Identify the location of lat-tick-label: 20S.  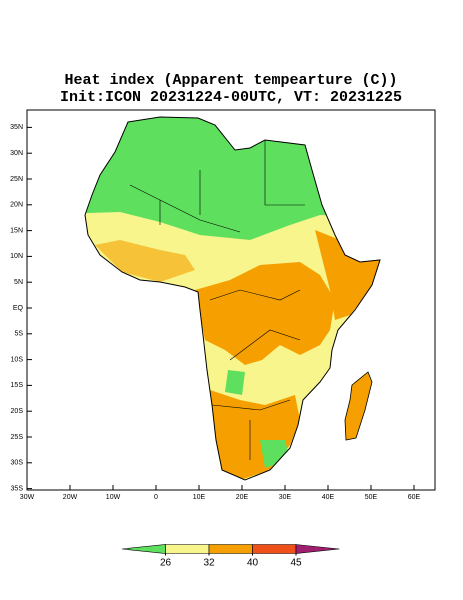
(17, 411).